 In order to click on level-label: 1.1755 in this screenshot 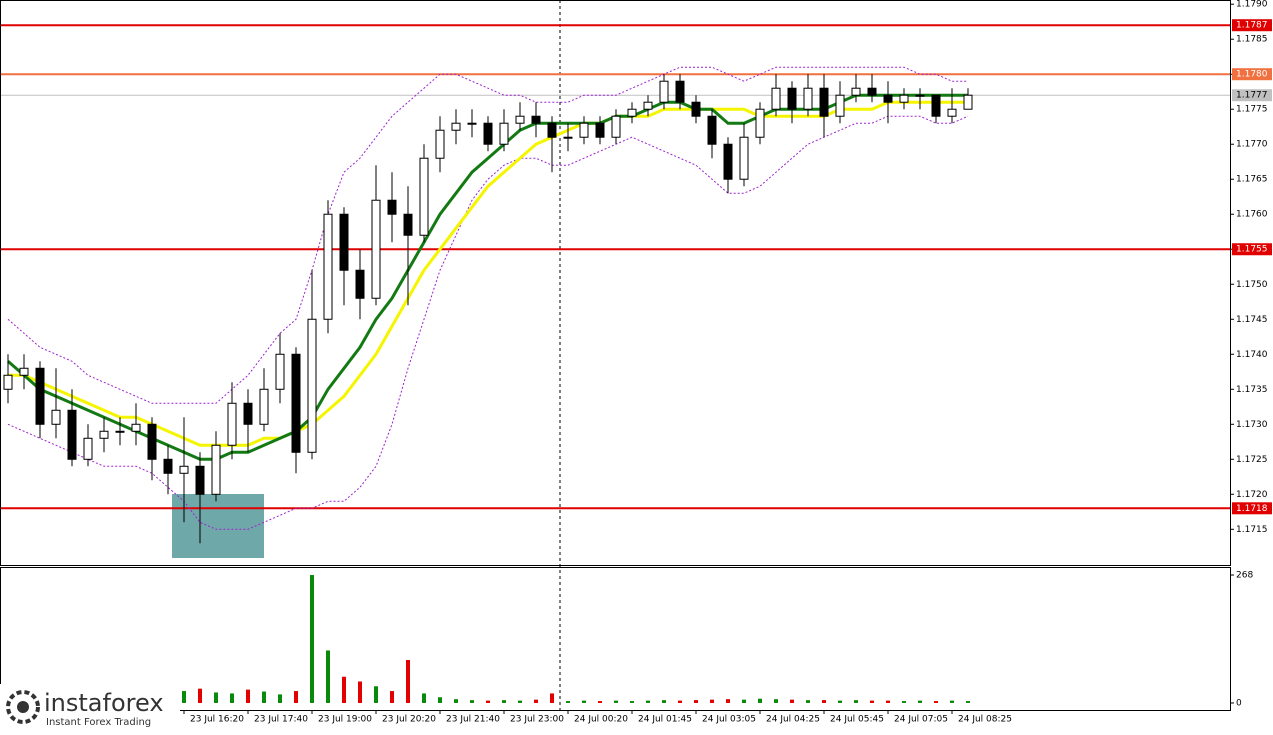, I will do `click(1252, 250)`.